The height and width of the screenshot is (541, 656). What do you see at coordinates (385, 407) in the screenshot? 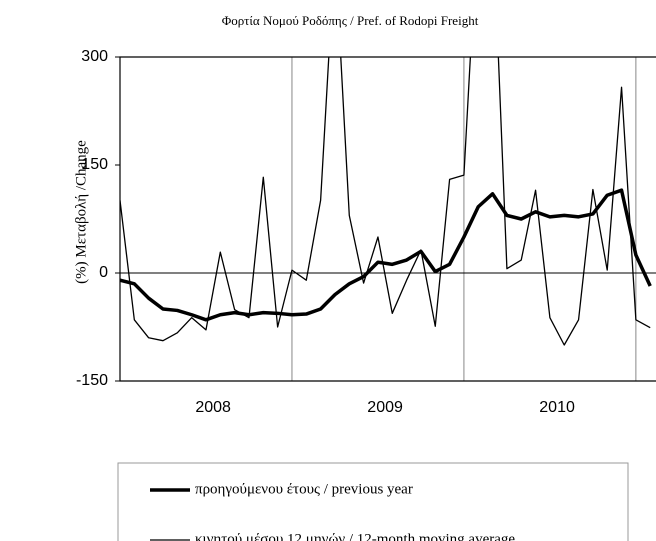
I see `x-tick-label: 2009` at bounding box center [385, 407].